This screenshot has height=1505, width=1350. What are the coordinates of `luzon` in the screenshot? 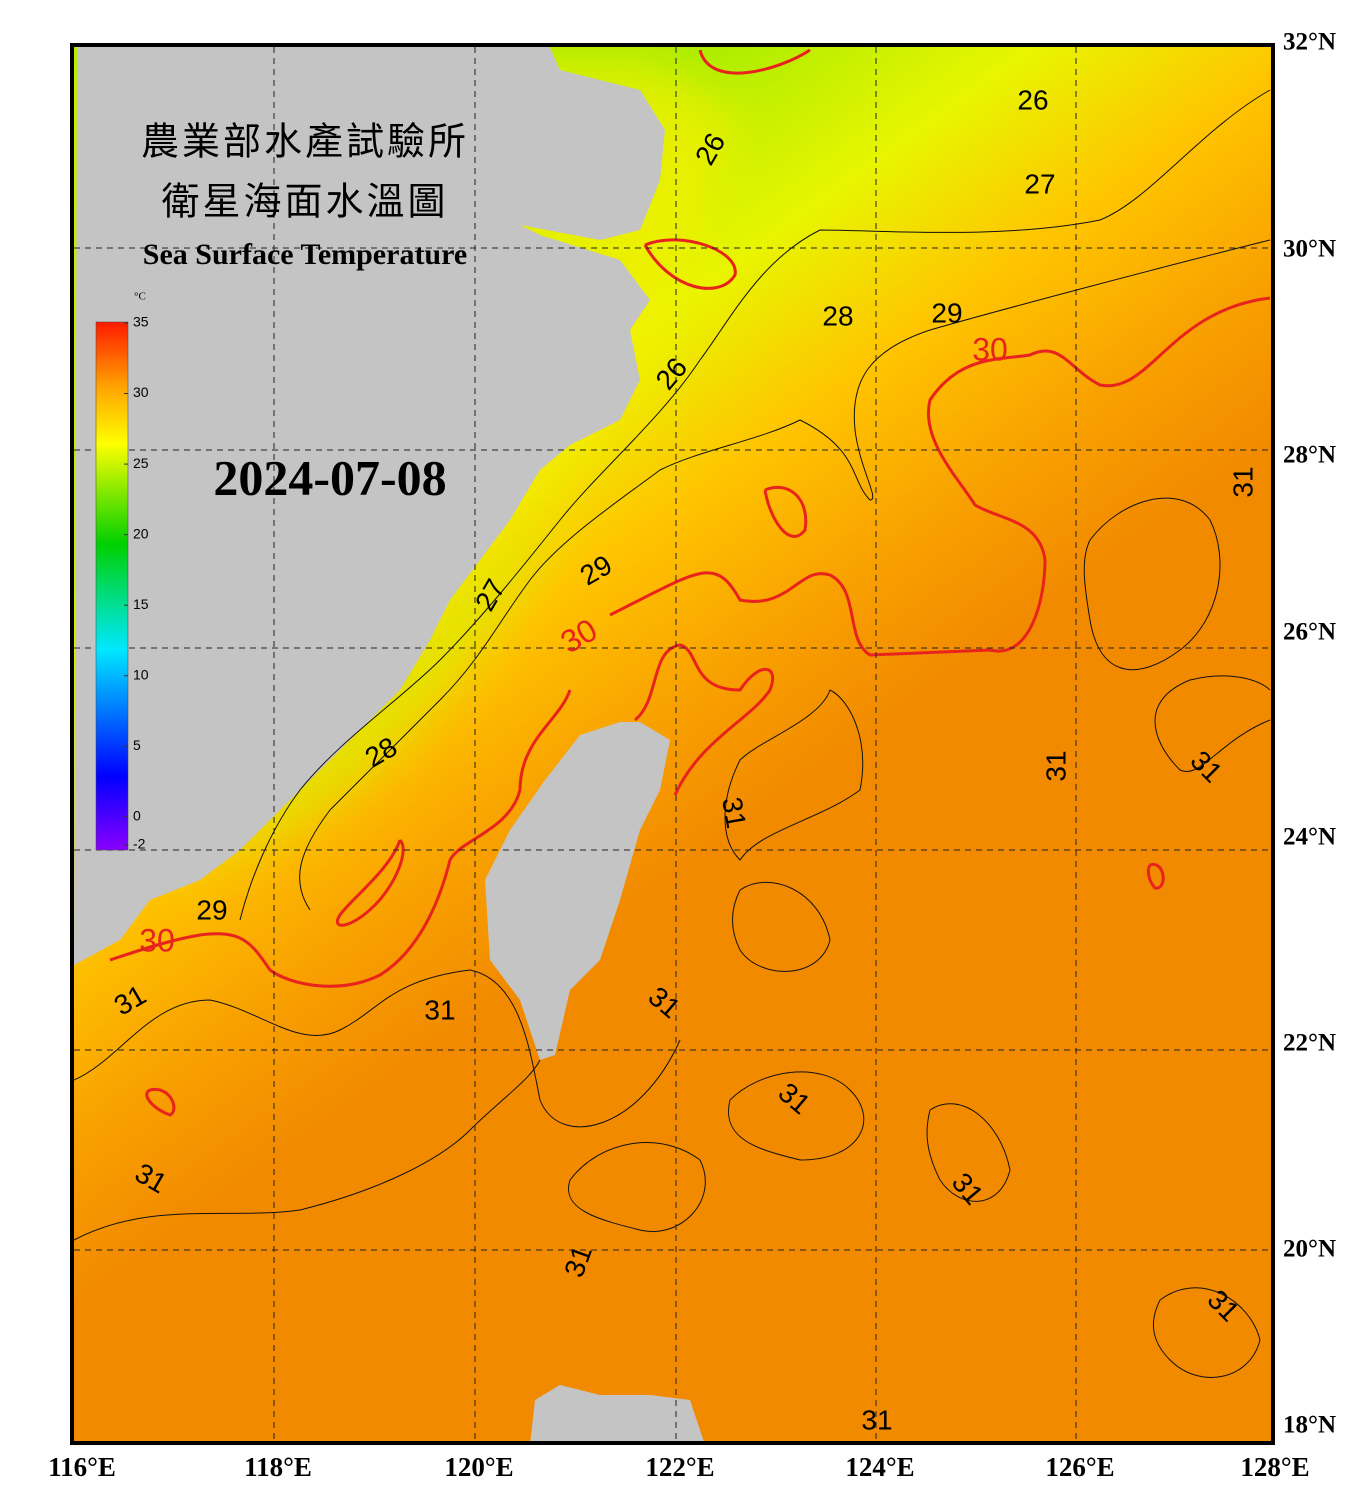 It's located at (617, 1413).